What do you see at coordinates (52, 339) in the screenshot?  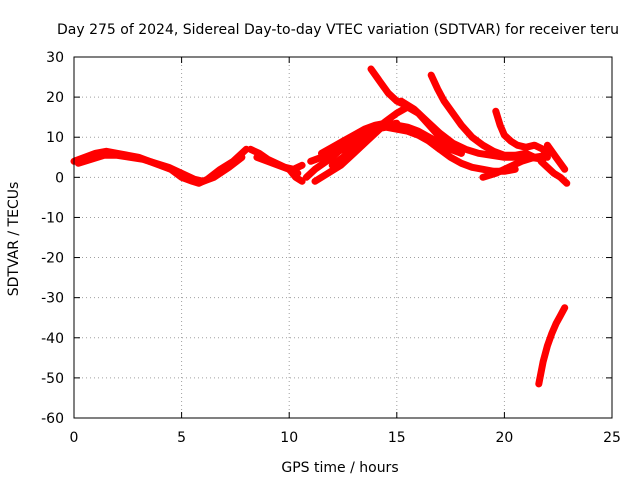 I see `y-tick-label: -40` at bounding box center [52, 339].